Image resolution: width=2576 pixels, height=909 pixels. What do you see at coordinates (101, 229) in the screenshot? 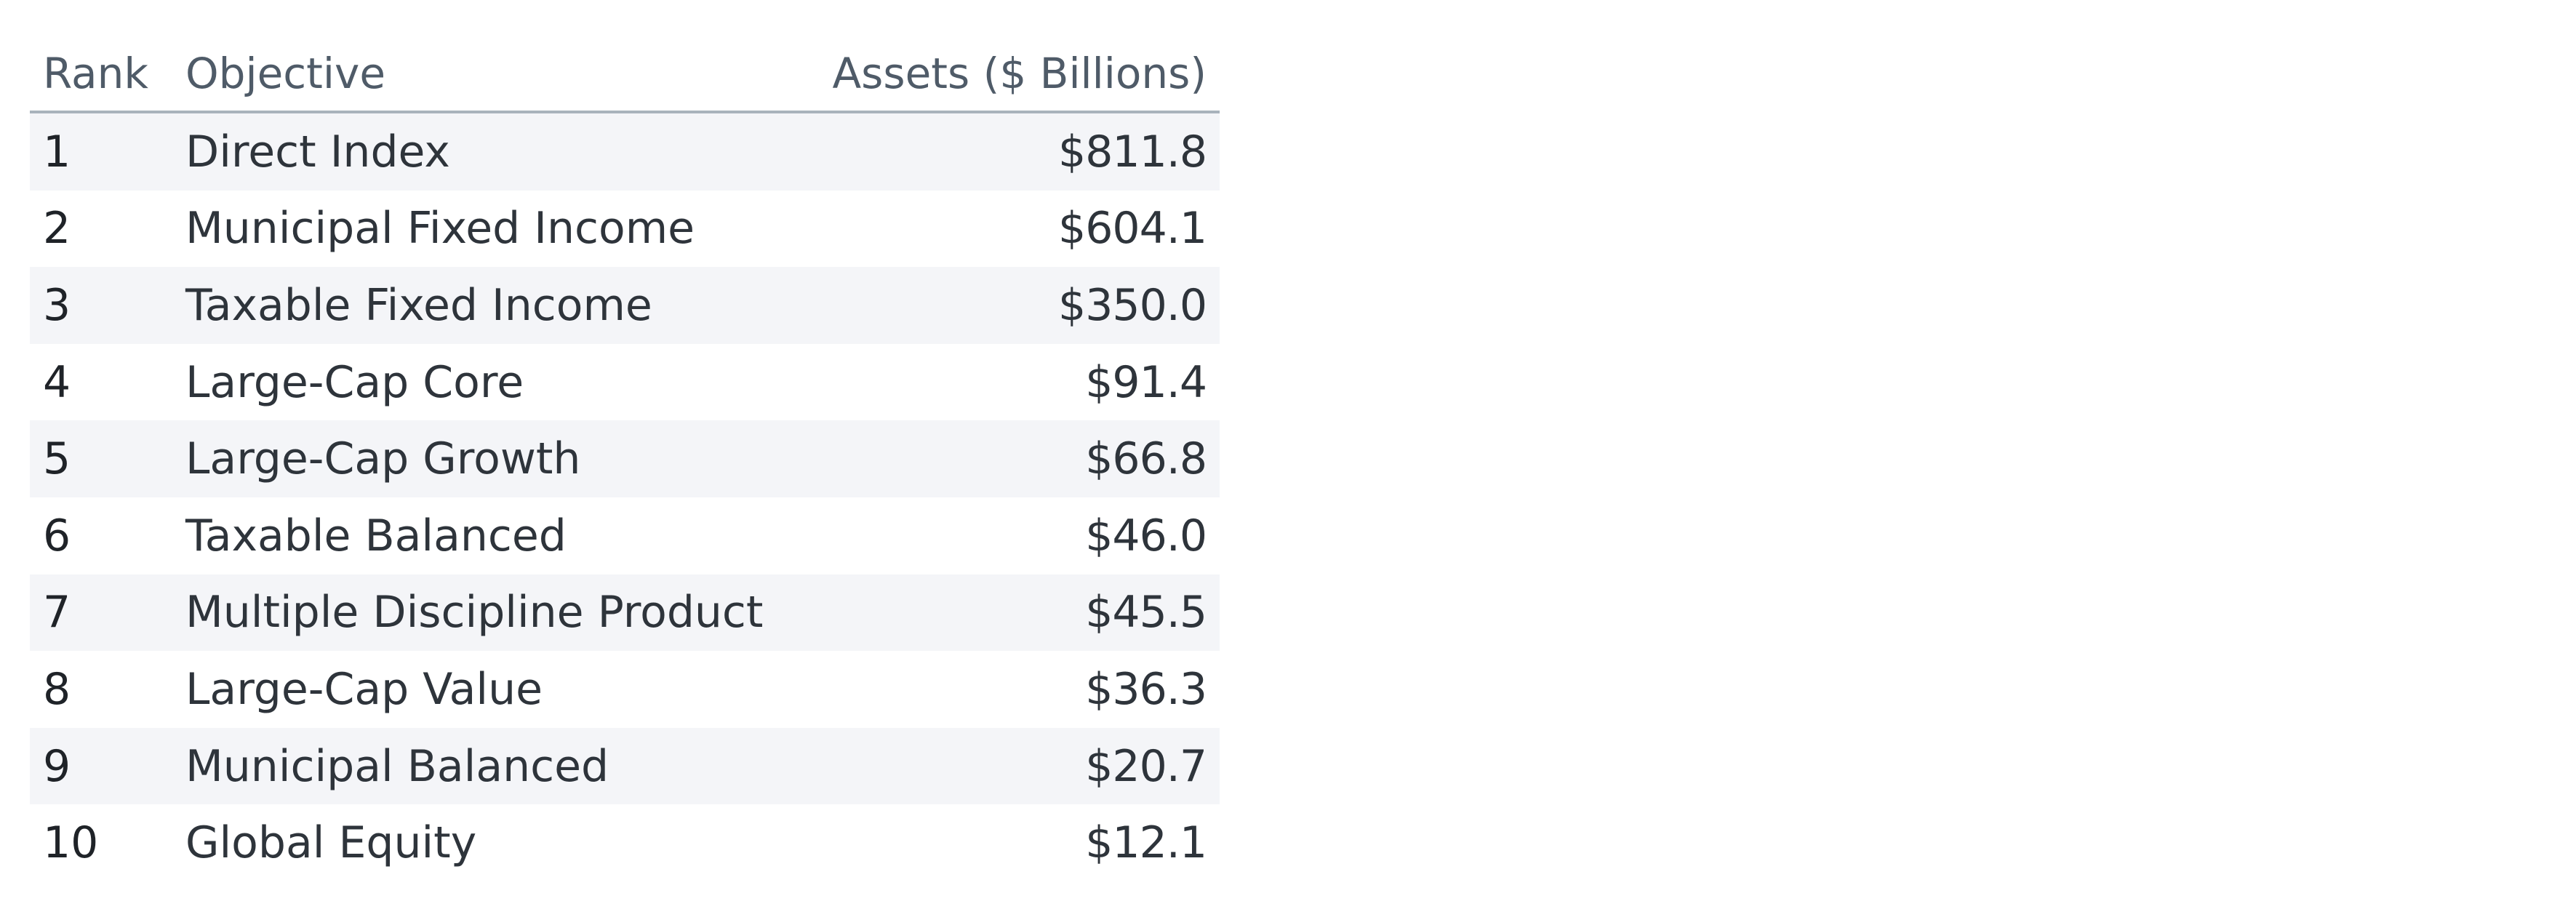
I see `rank-cell: 2` at bounding box center [101, 229].